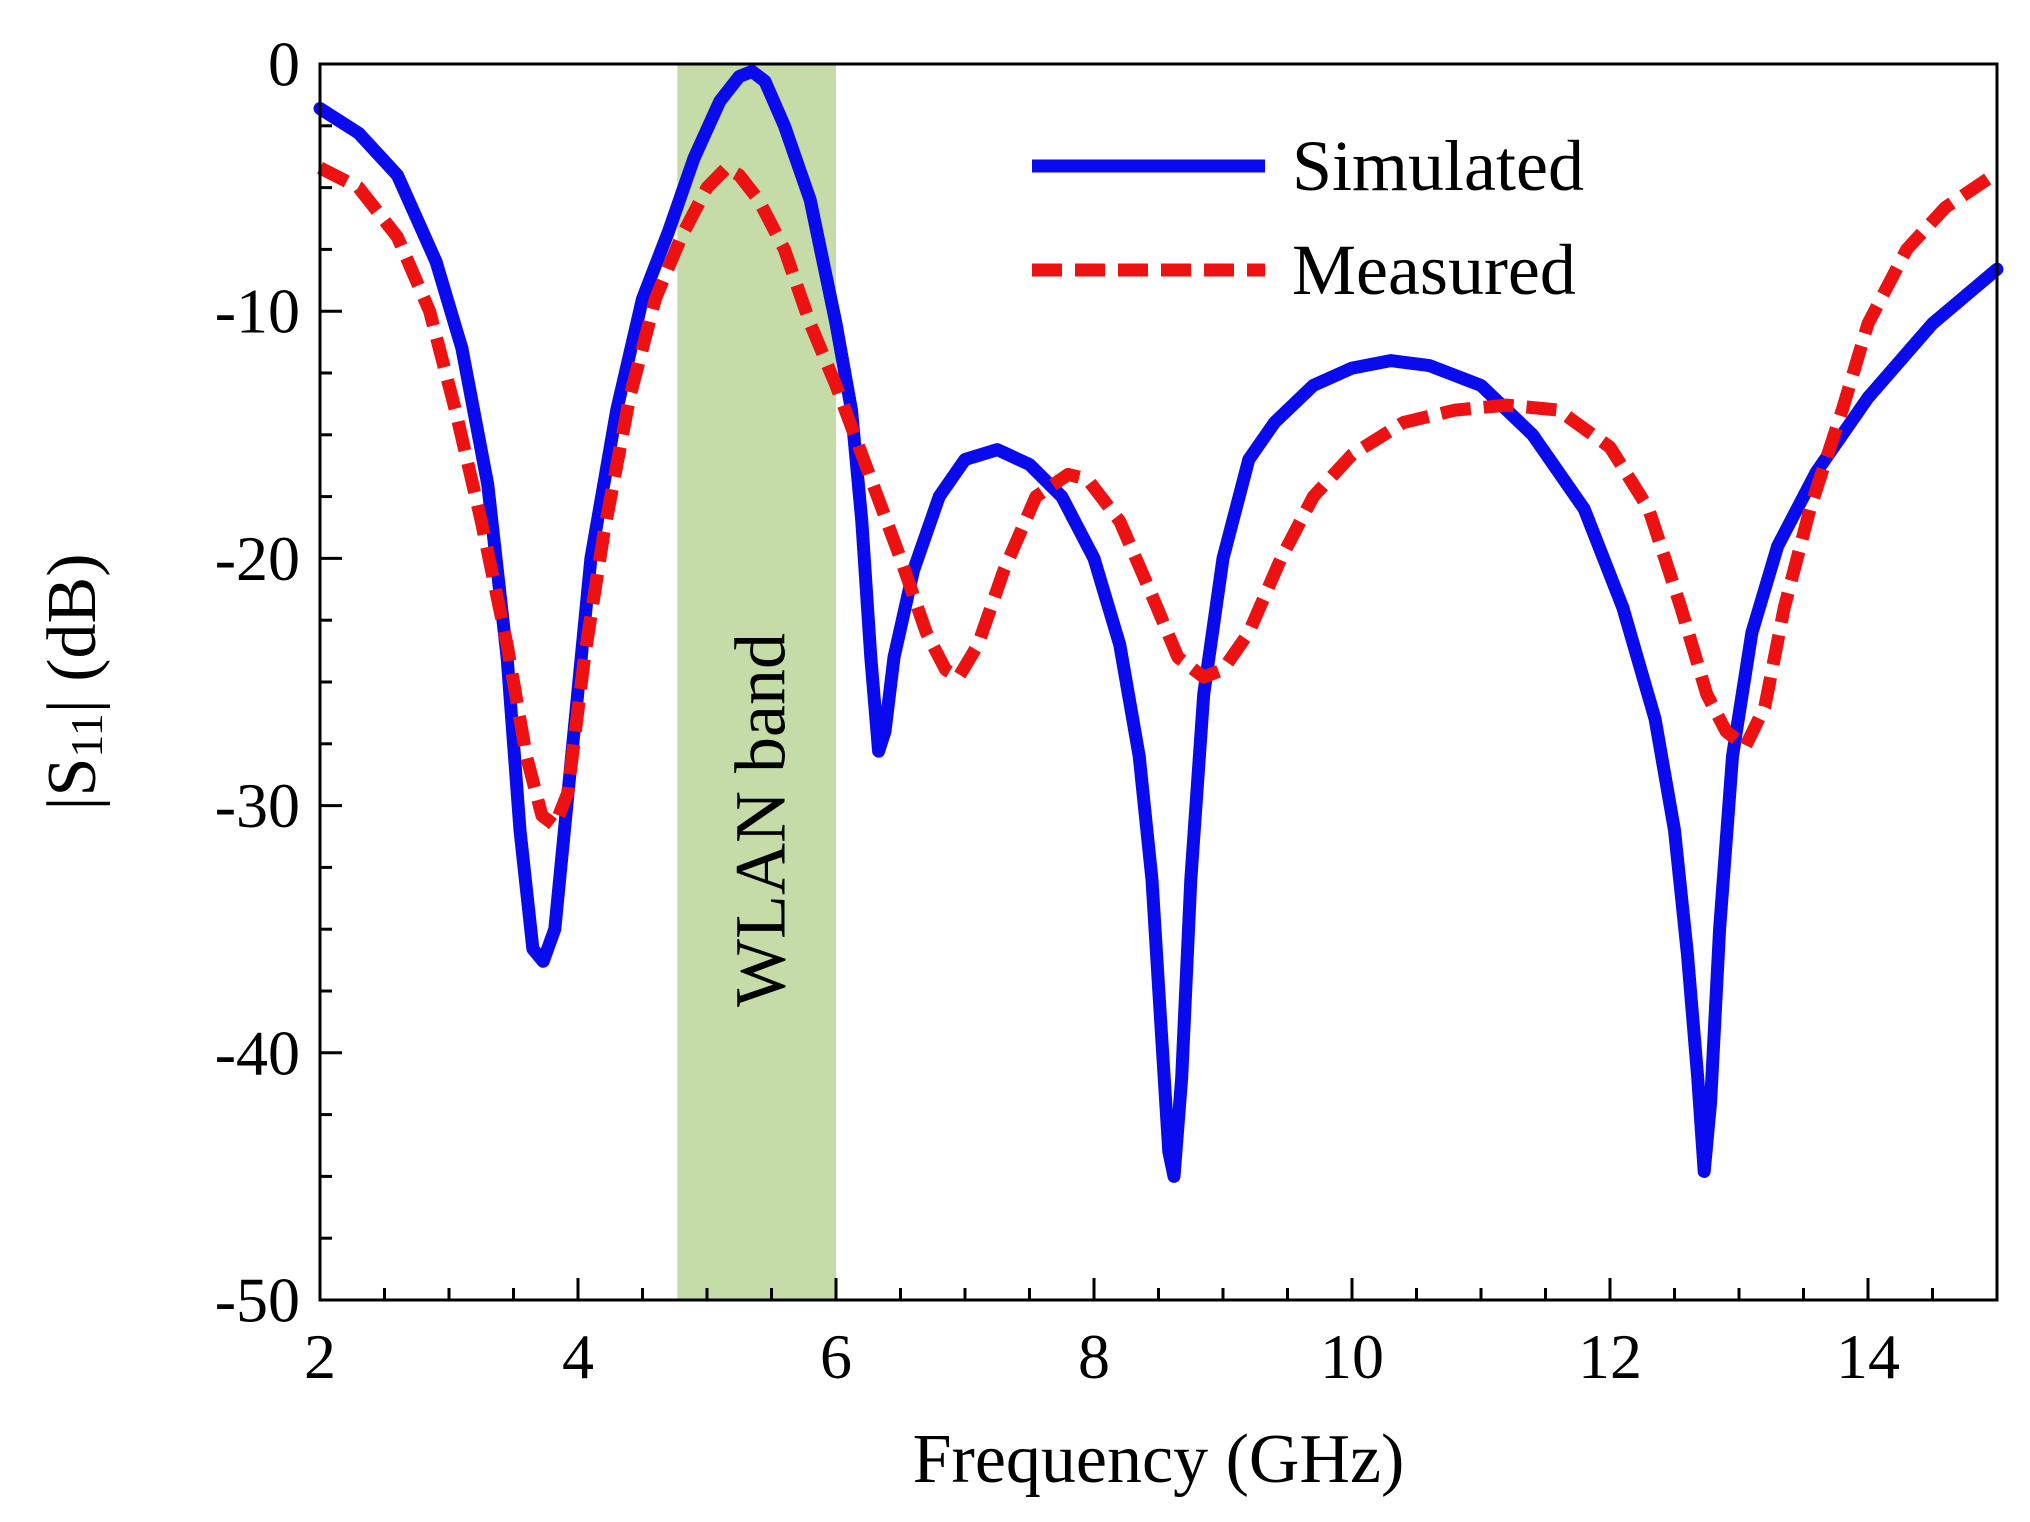 Image resolution: width=2030 pixels, height=1522 pixels. Describe the element at coordinates (1308, 218) in the screenshot. I see `legend: Simulated Measured` at that location.